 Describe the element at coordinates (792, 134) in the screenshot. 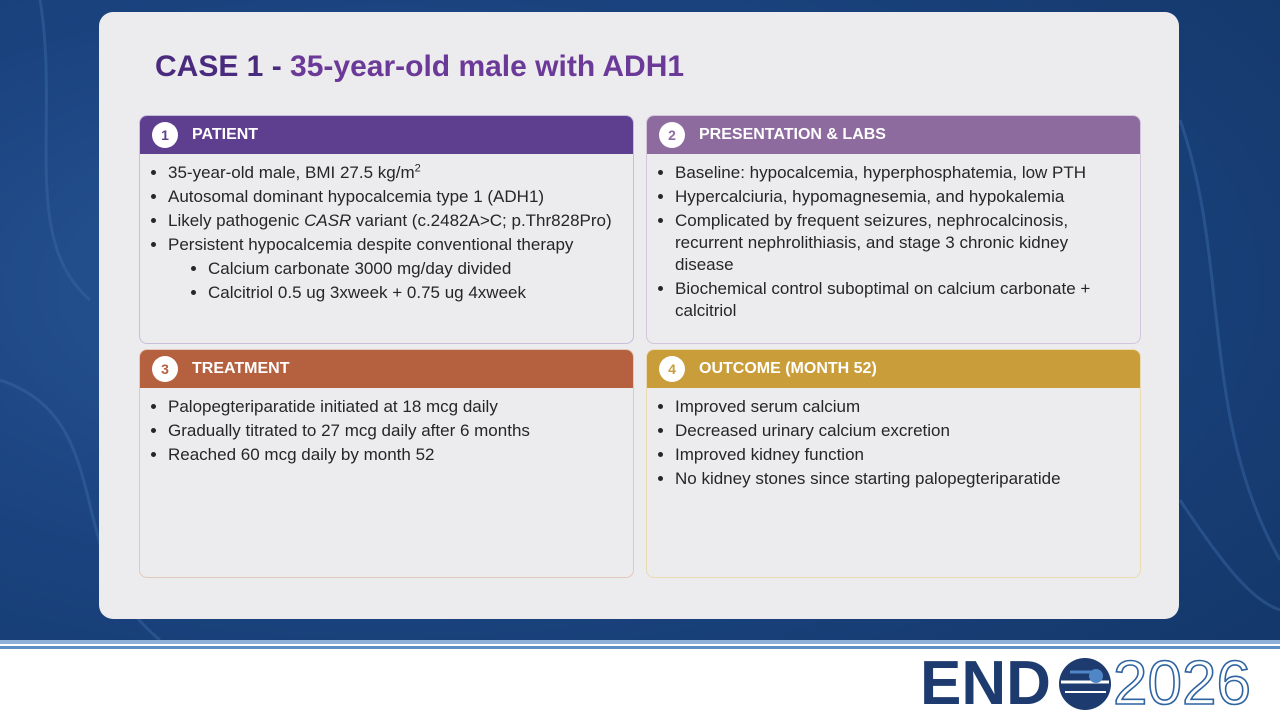

I see `panel-heading: PRESENTATION & LABS` at that location.